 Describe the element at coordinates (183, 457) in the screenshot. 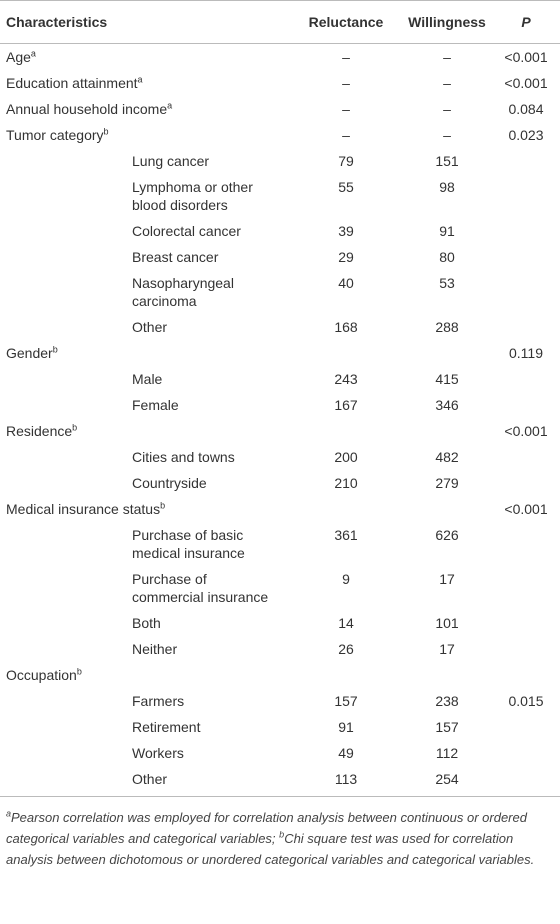

I see `label: Cities and towns` at that location.